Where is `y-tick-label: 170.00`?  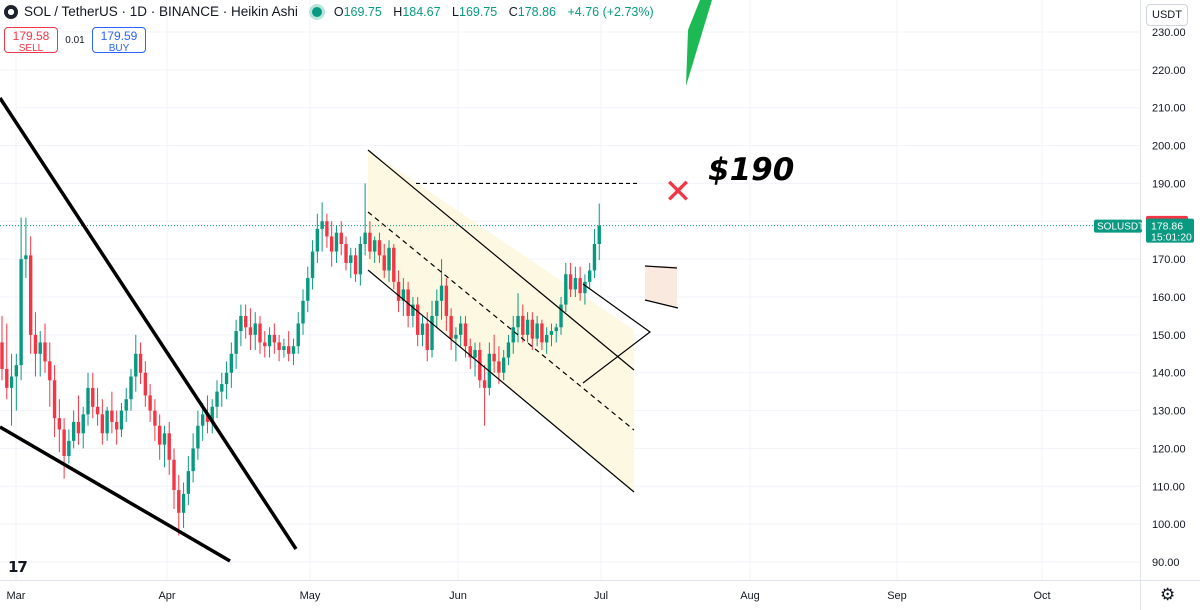 y-tick-label: 170.00 is located at coordinates (1169, 260).